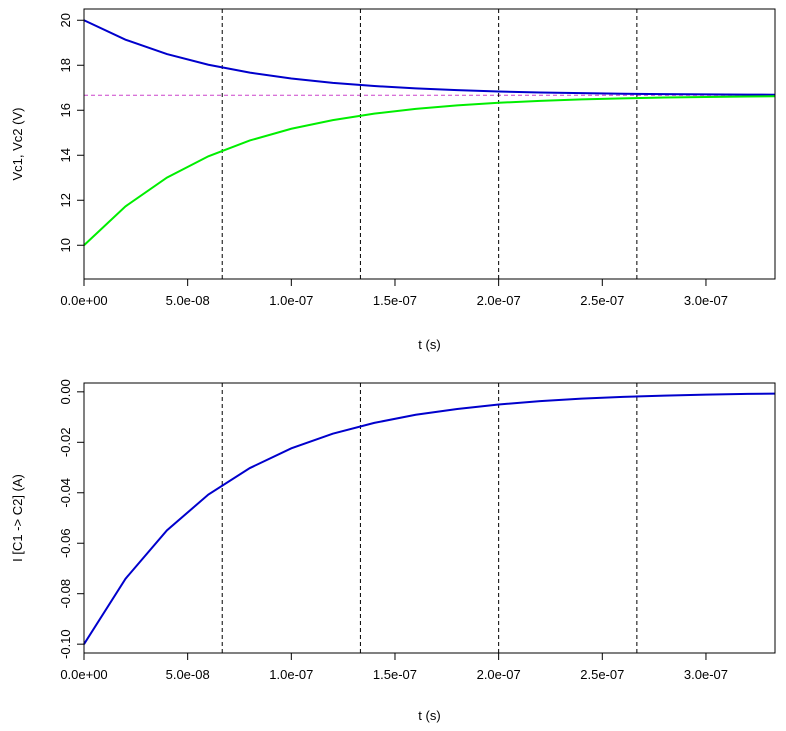 The width and height of the screenshot is (786, 731). I want to click on y-axis-label: I [C1 -> C2] (A), so click(17, 518).